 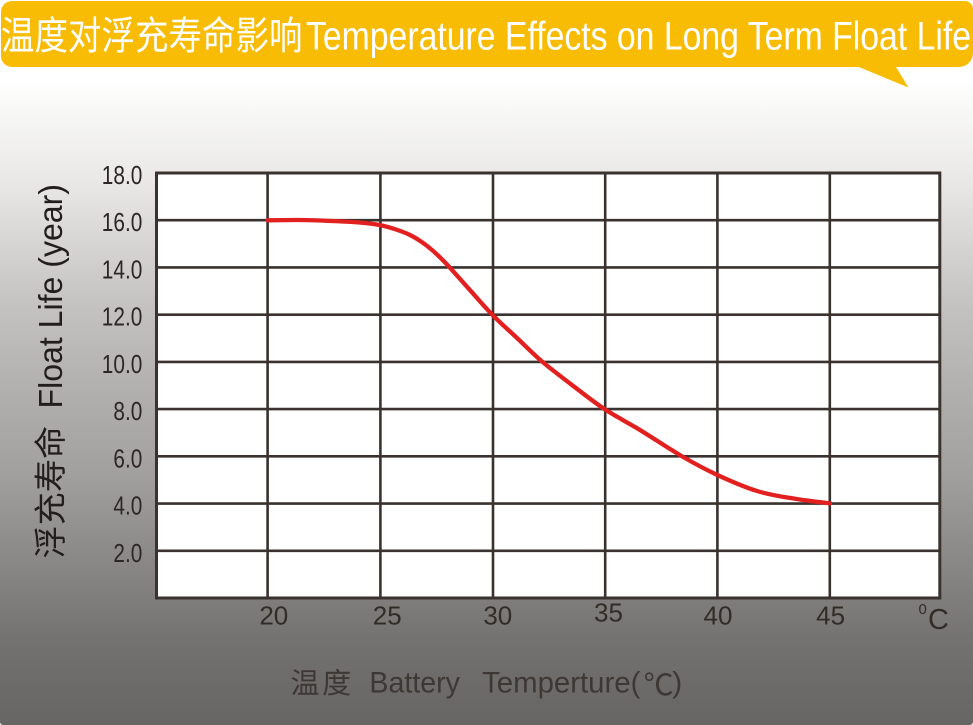 I want to click on svg-text: 18.0, so click(x=122, y=175).